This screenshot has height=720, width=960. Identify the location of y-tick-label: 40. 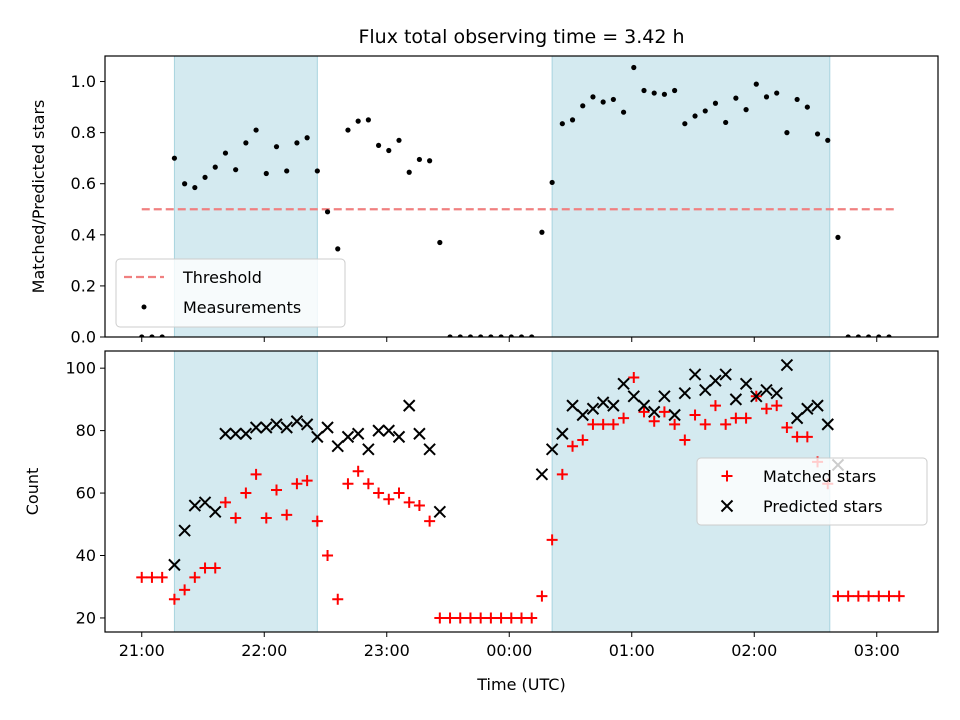
(86, 555).